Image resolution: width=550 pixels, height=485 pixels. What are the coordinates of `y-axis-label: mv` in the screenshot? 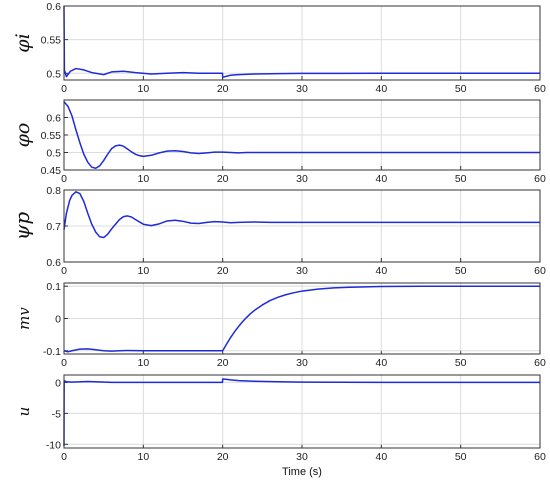 It's located at (24, 318).